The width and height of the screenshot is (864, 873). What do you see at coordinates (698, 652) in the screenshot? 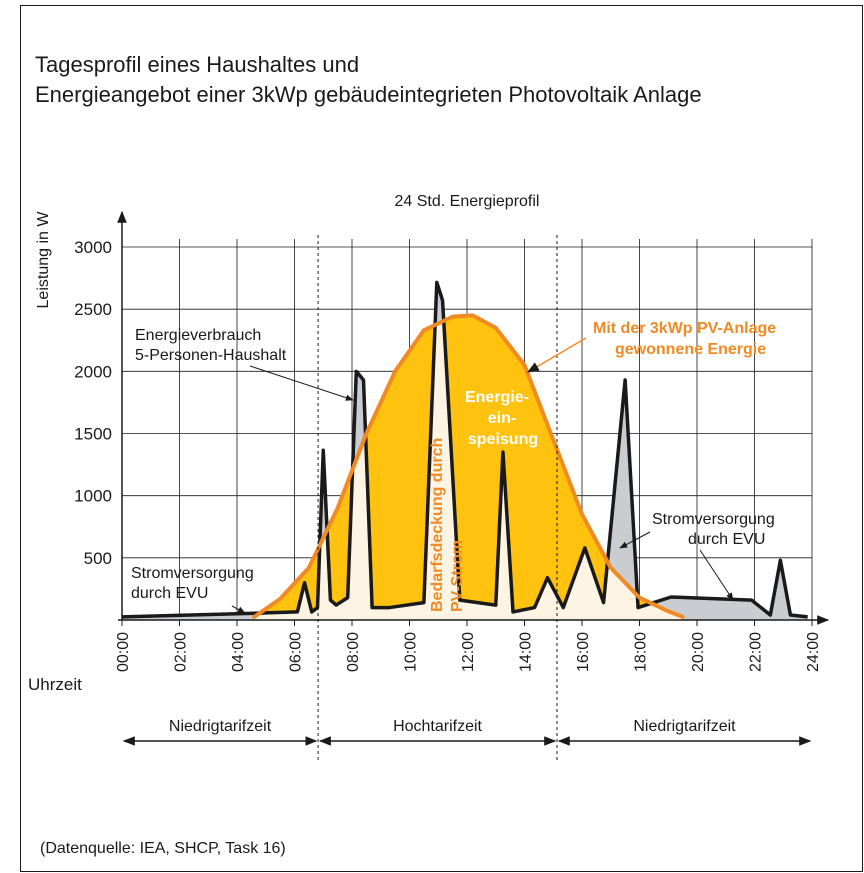
I see `x-tick-label: 20:00` at bounding box center [698, 652].